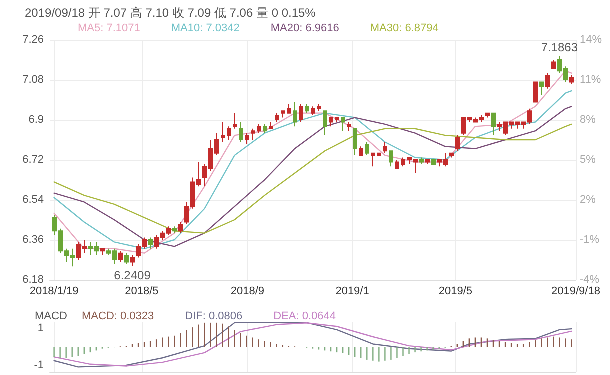 The height and width of the screenshot is (375, 610). Describe the element at coordinates (170, 13) in the screenshot. I see `chart-title: 2019/09/18 开 7.07 高 7.10 收 7.09 低 7.06 量 0 0.15%` at that location.